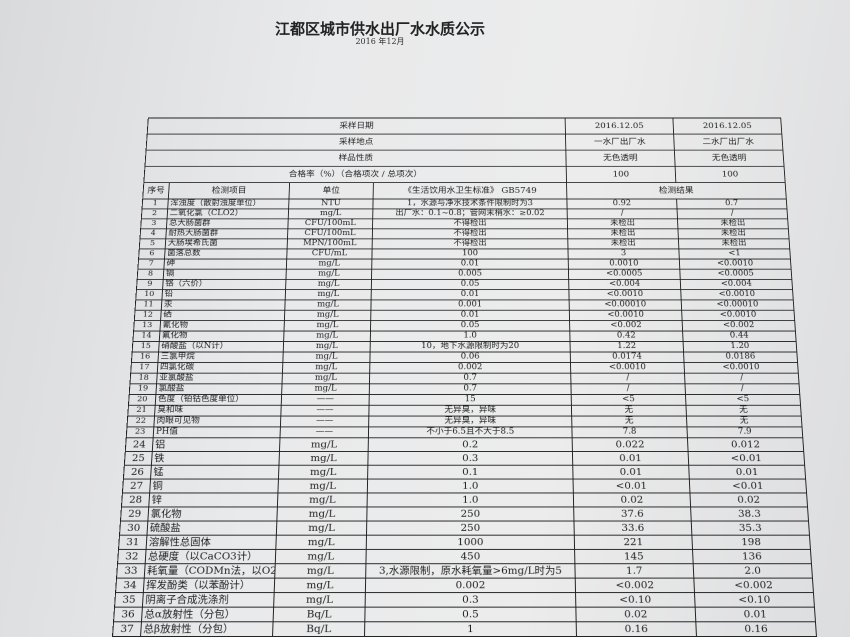 Image resolution: width=850 pixels, height=637 pixels. I want to click on table-row: 11 汞 mg/L 0.001 <0.00010 <0.00010, so click(464, 305).